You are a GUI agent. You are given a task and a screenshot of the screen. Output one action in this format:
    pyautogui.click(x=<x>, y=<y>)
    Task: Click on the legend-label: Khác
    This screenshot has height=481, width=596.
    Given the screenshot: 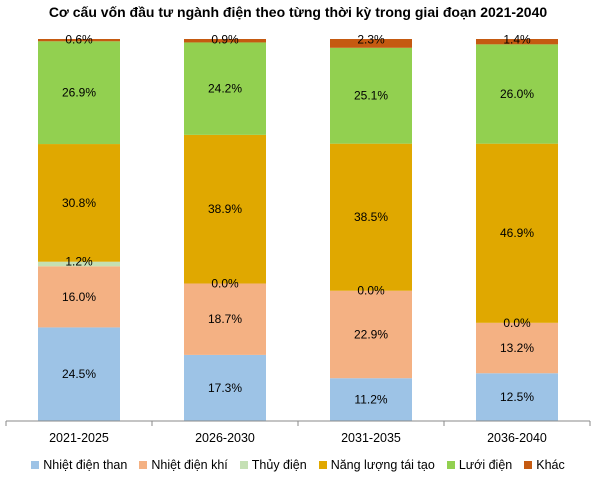 What is the action you would take?
    pyautogui.click(x=550, y=465)
    